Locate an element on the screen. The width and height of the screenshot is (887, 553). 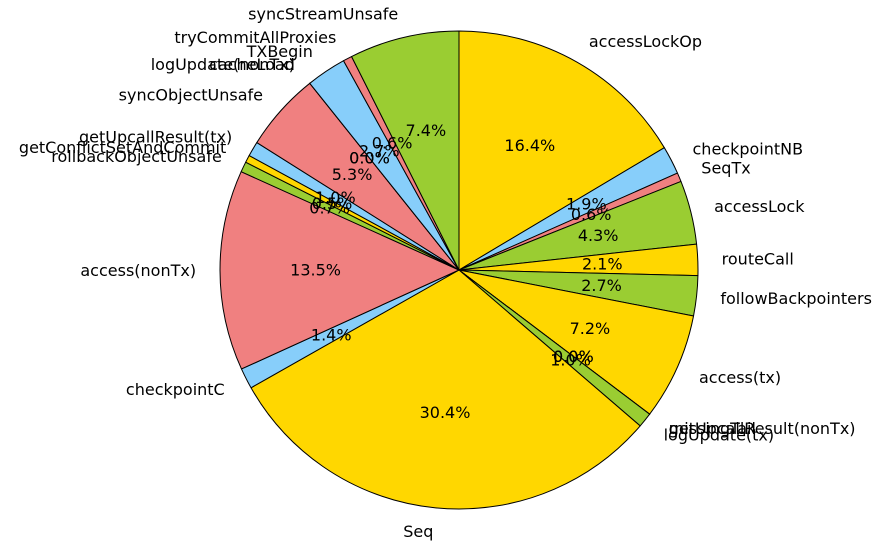
pct-label-routecall: 2.1% is located at coordinates (602, 263).